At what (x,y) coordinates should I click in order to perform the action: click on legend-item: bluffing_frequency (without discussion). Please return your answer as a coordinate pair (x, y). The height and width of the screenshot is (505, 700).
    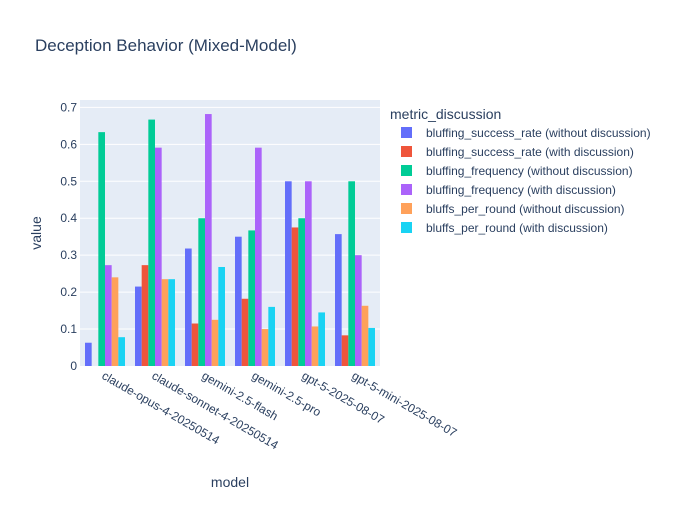
    Looking at the image, I should click on (517, 171).